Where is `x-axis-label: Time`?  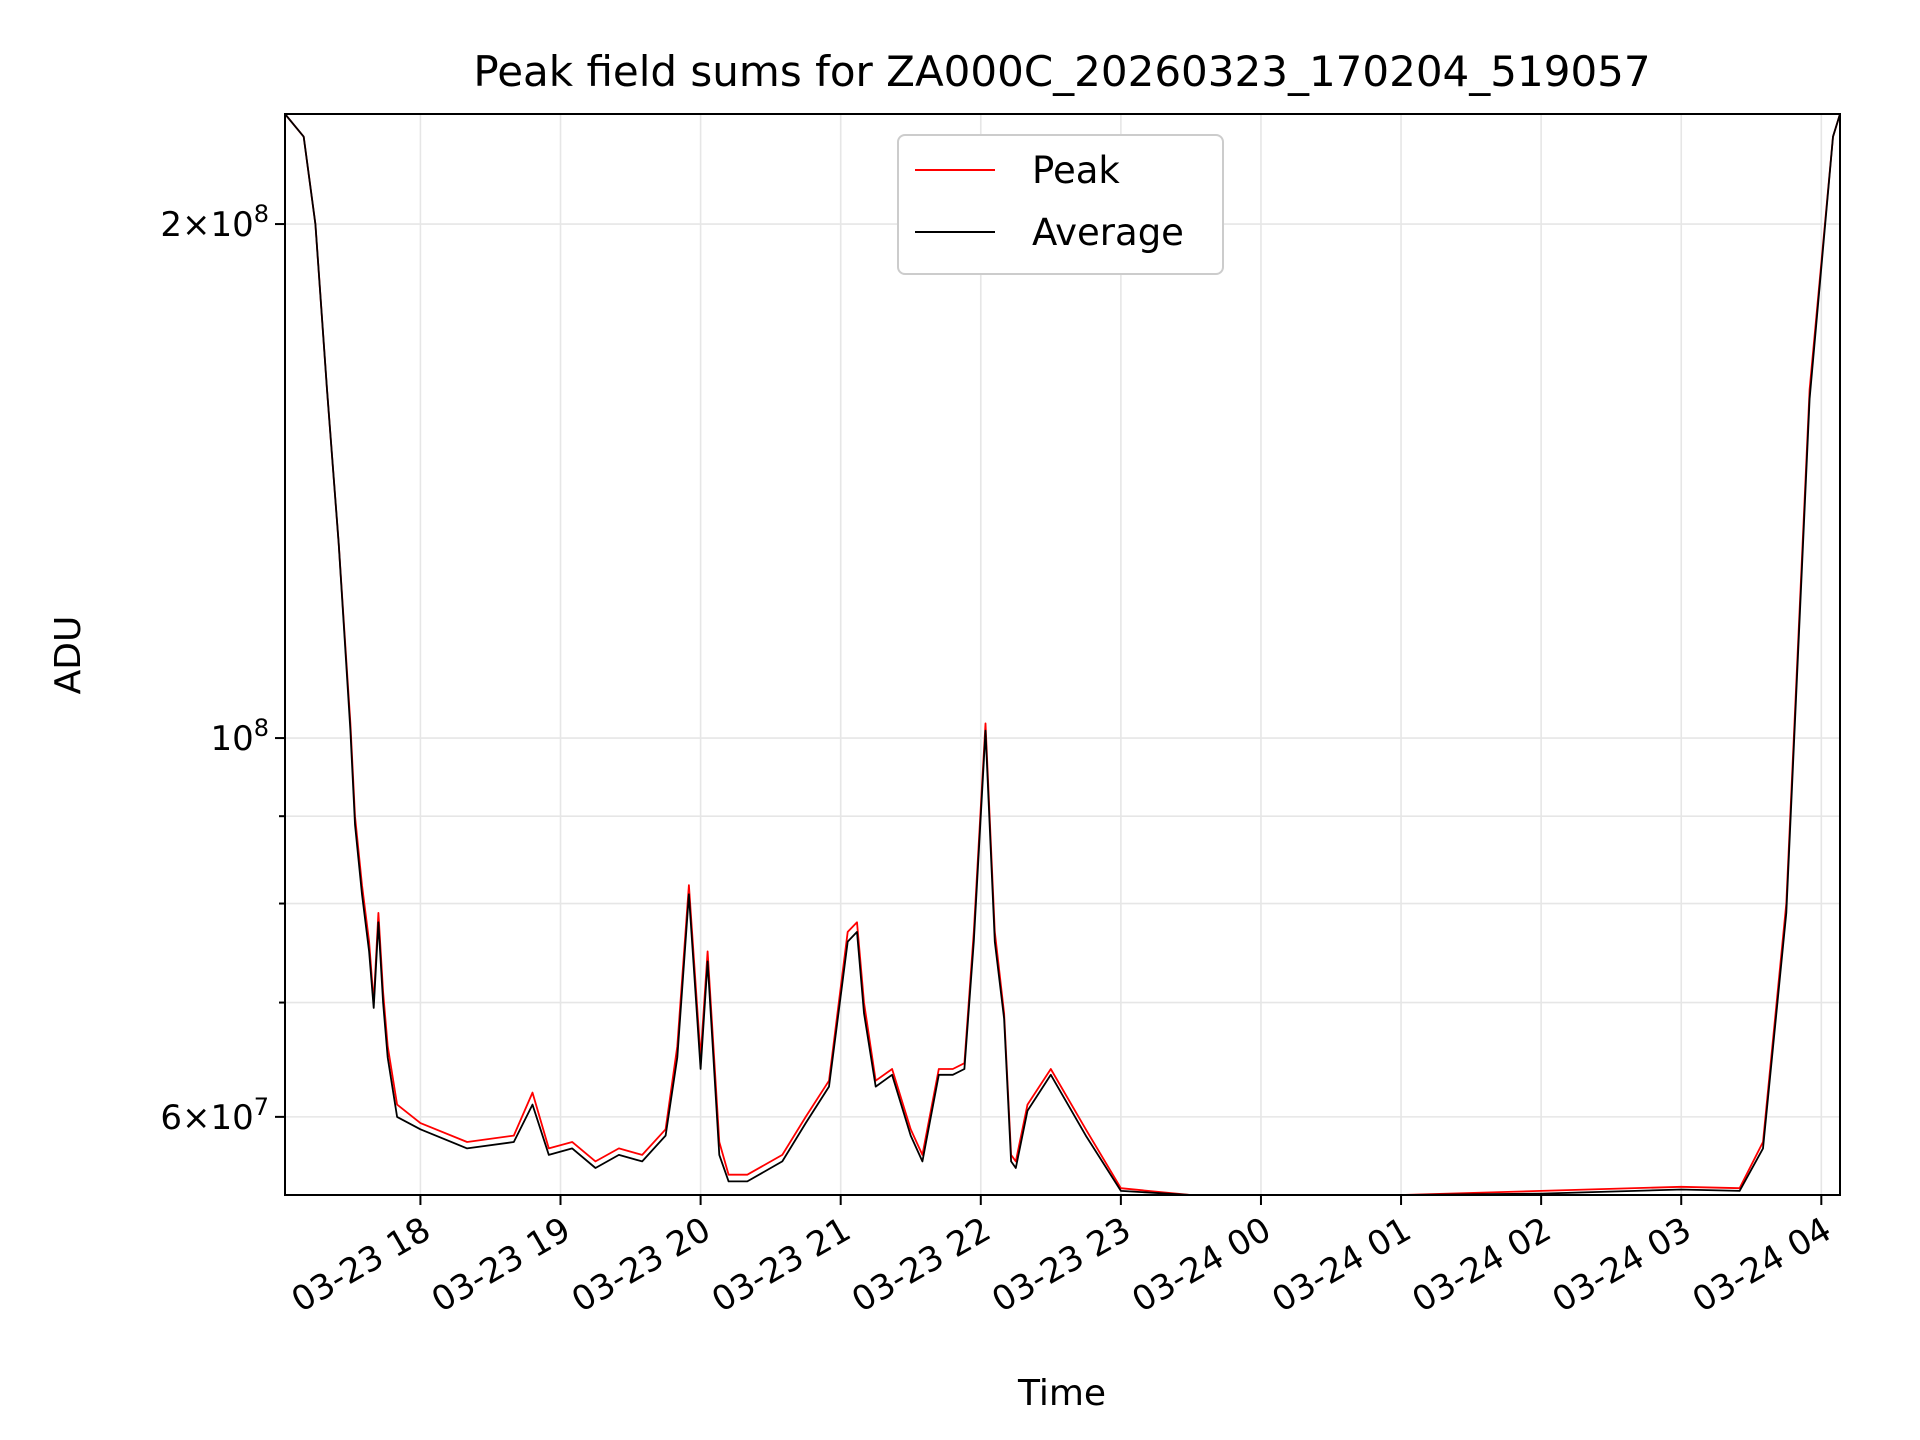
x-axis-label: Time is located at coordinates (1061, 1393).